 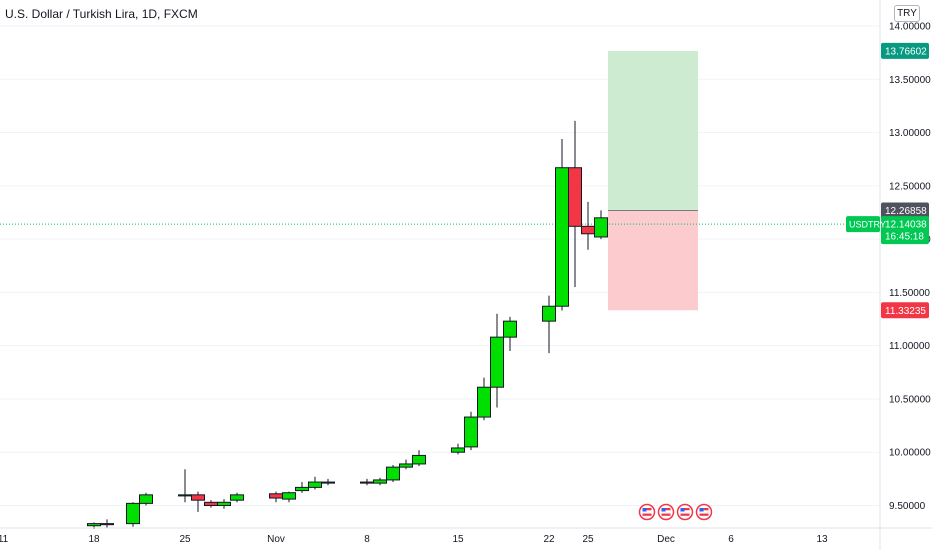 I want to click on stop-tag-label: 11.33235, so click(x=905, y=311).